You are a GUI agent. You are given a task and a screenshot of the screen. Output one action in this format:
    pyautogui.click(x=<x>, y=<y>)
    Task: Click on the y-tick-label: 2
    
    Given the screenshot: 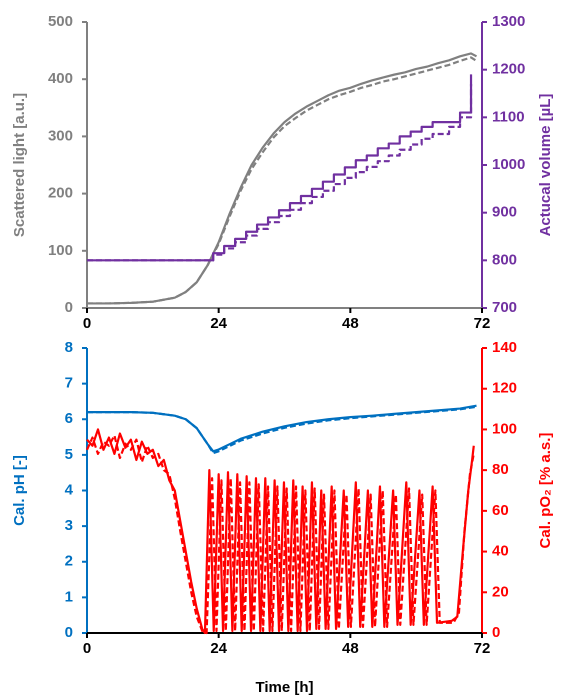 What is the action you would take?
    pyautogui.click(x=69, y=561)
    